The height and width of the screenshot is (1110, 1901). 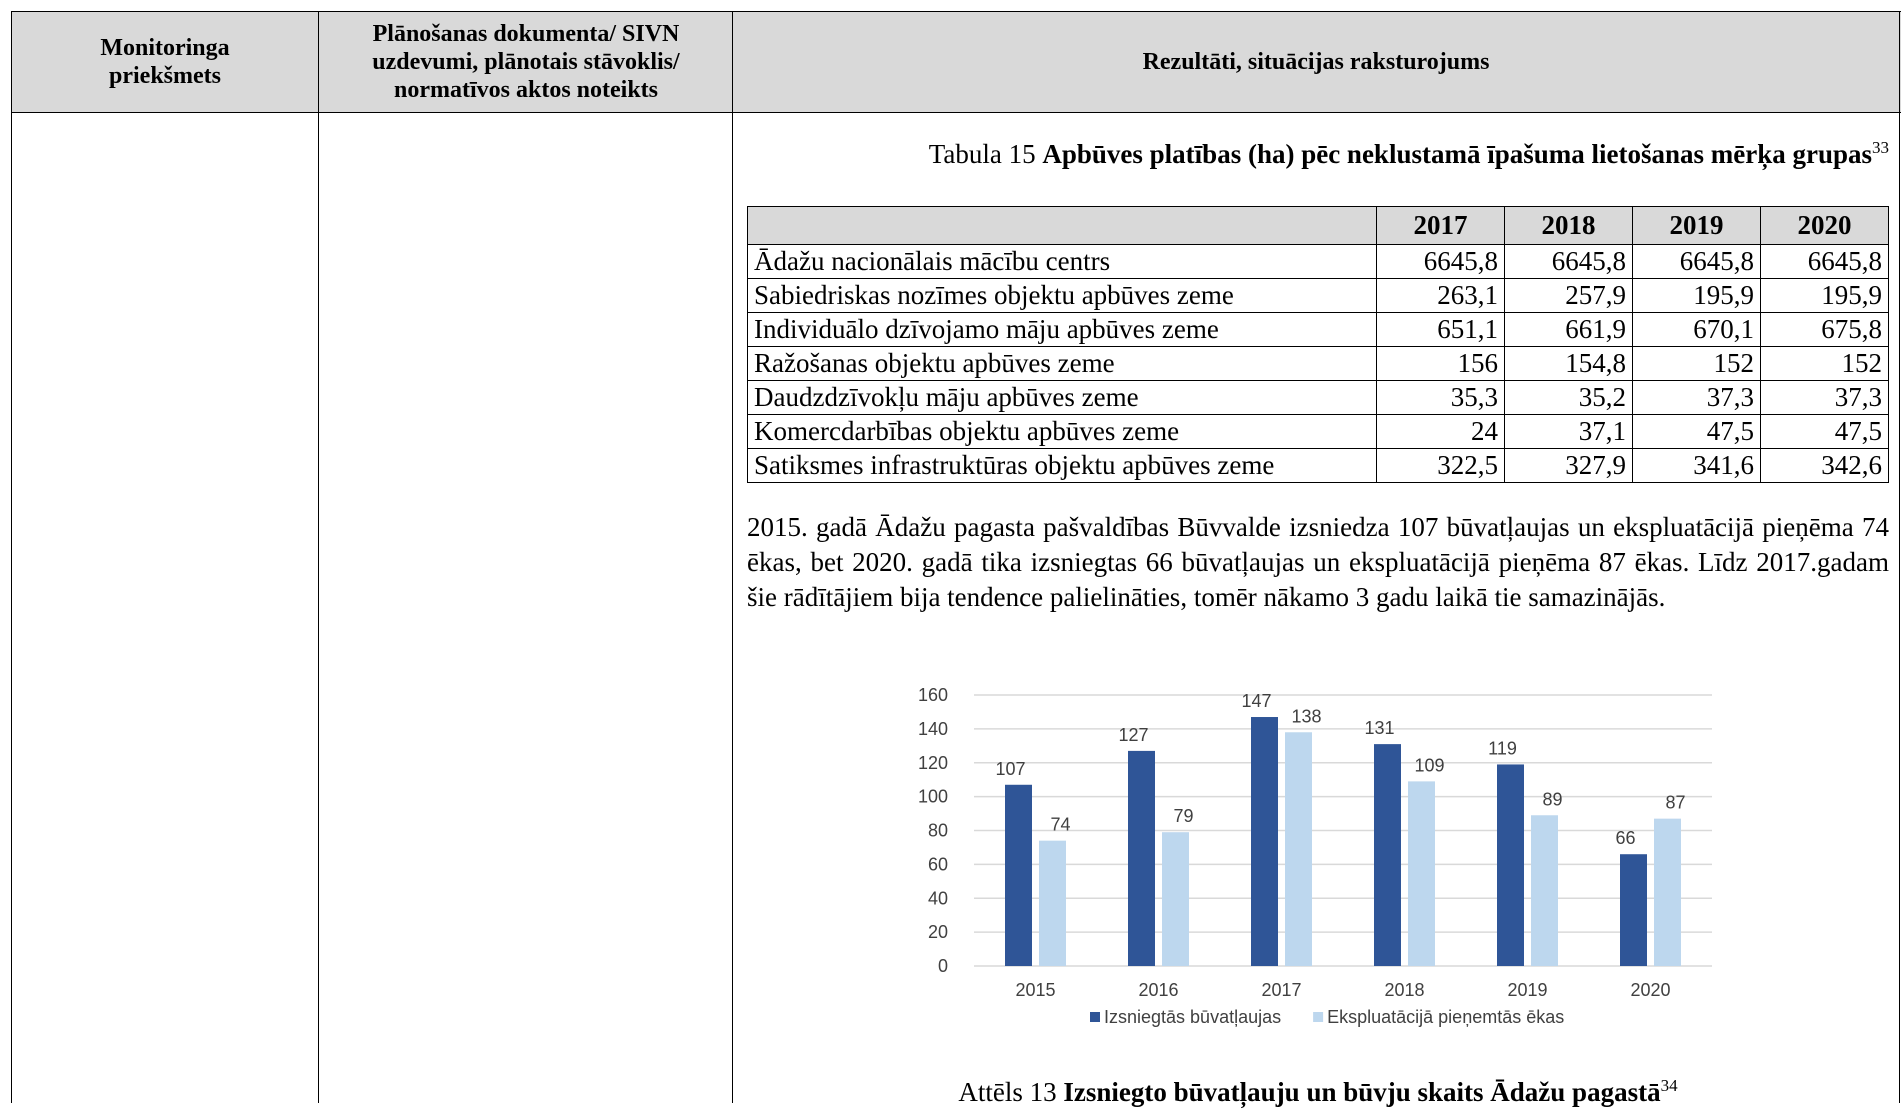 I want to click on value-label: 89, so click(x=1552, y=799).